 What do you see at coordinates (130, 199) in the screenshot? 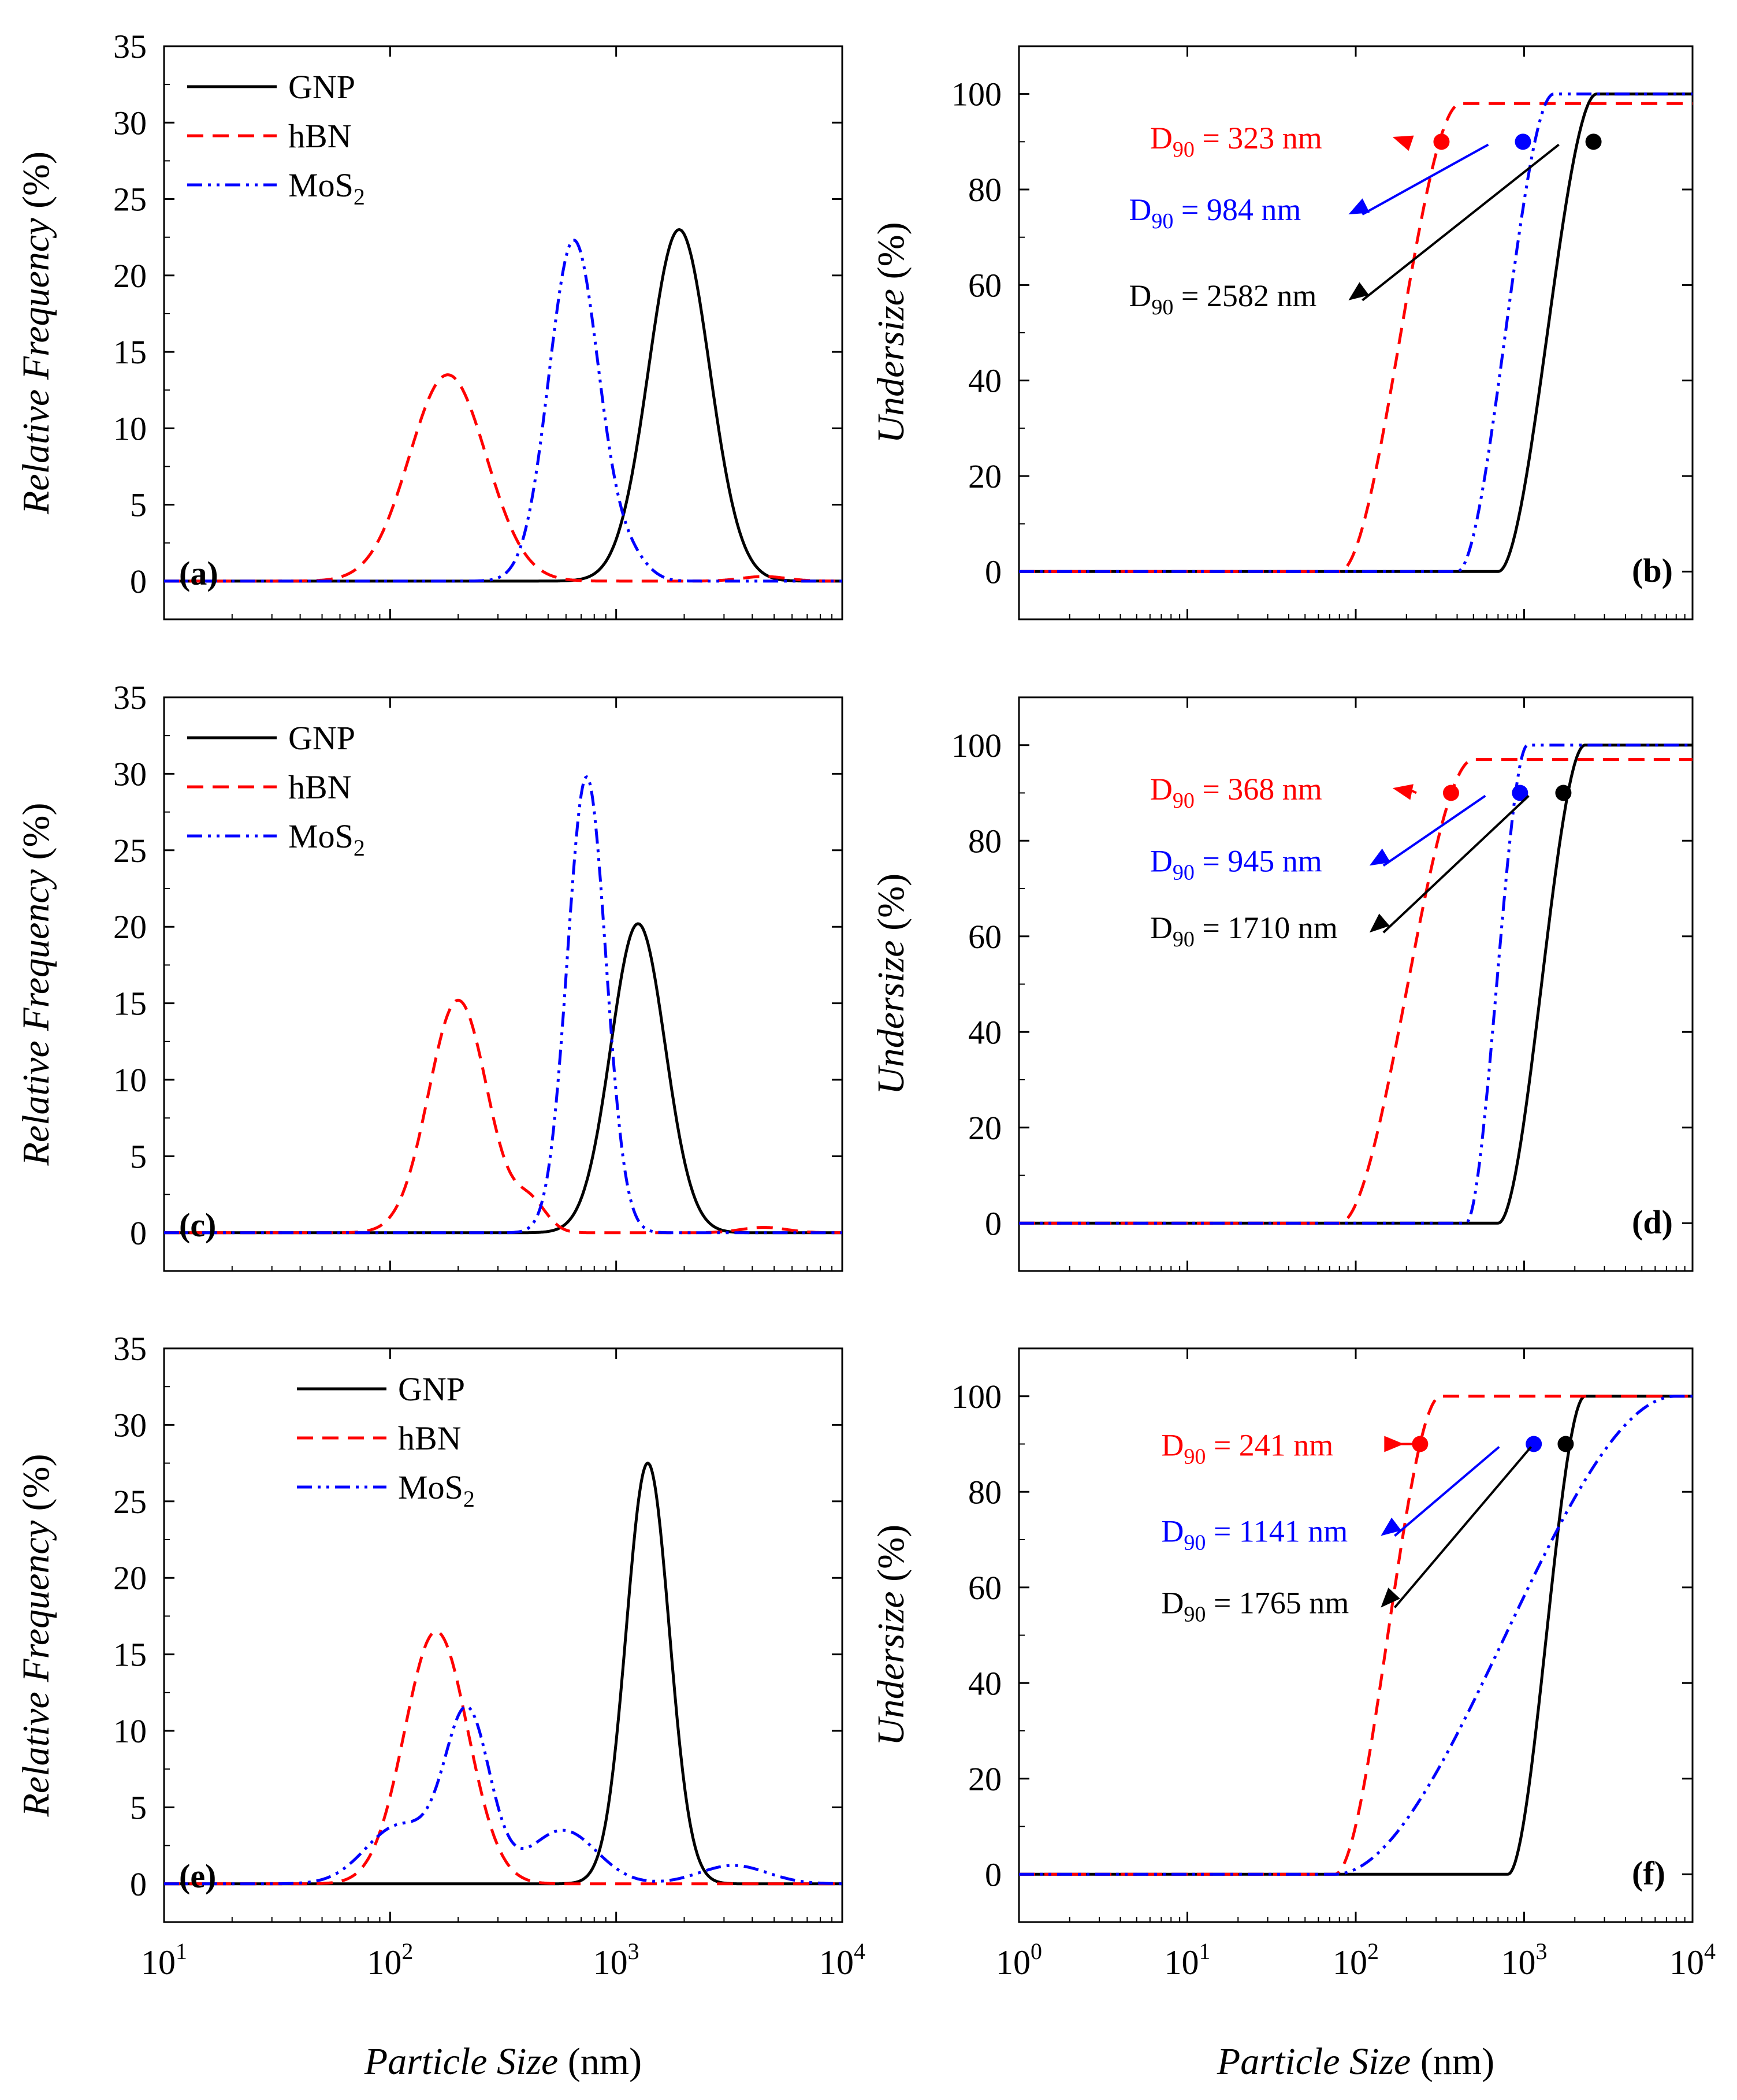
I see `y-tick-label: 25` at bounding box center [130, 199].